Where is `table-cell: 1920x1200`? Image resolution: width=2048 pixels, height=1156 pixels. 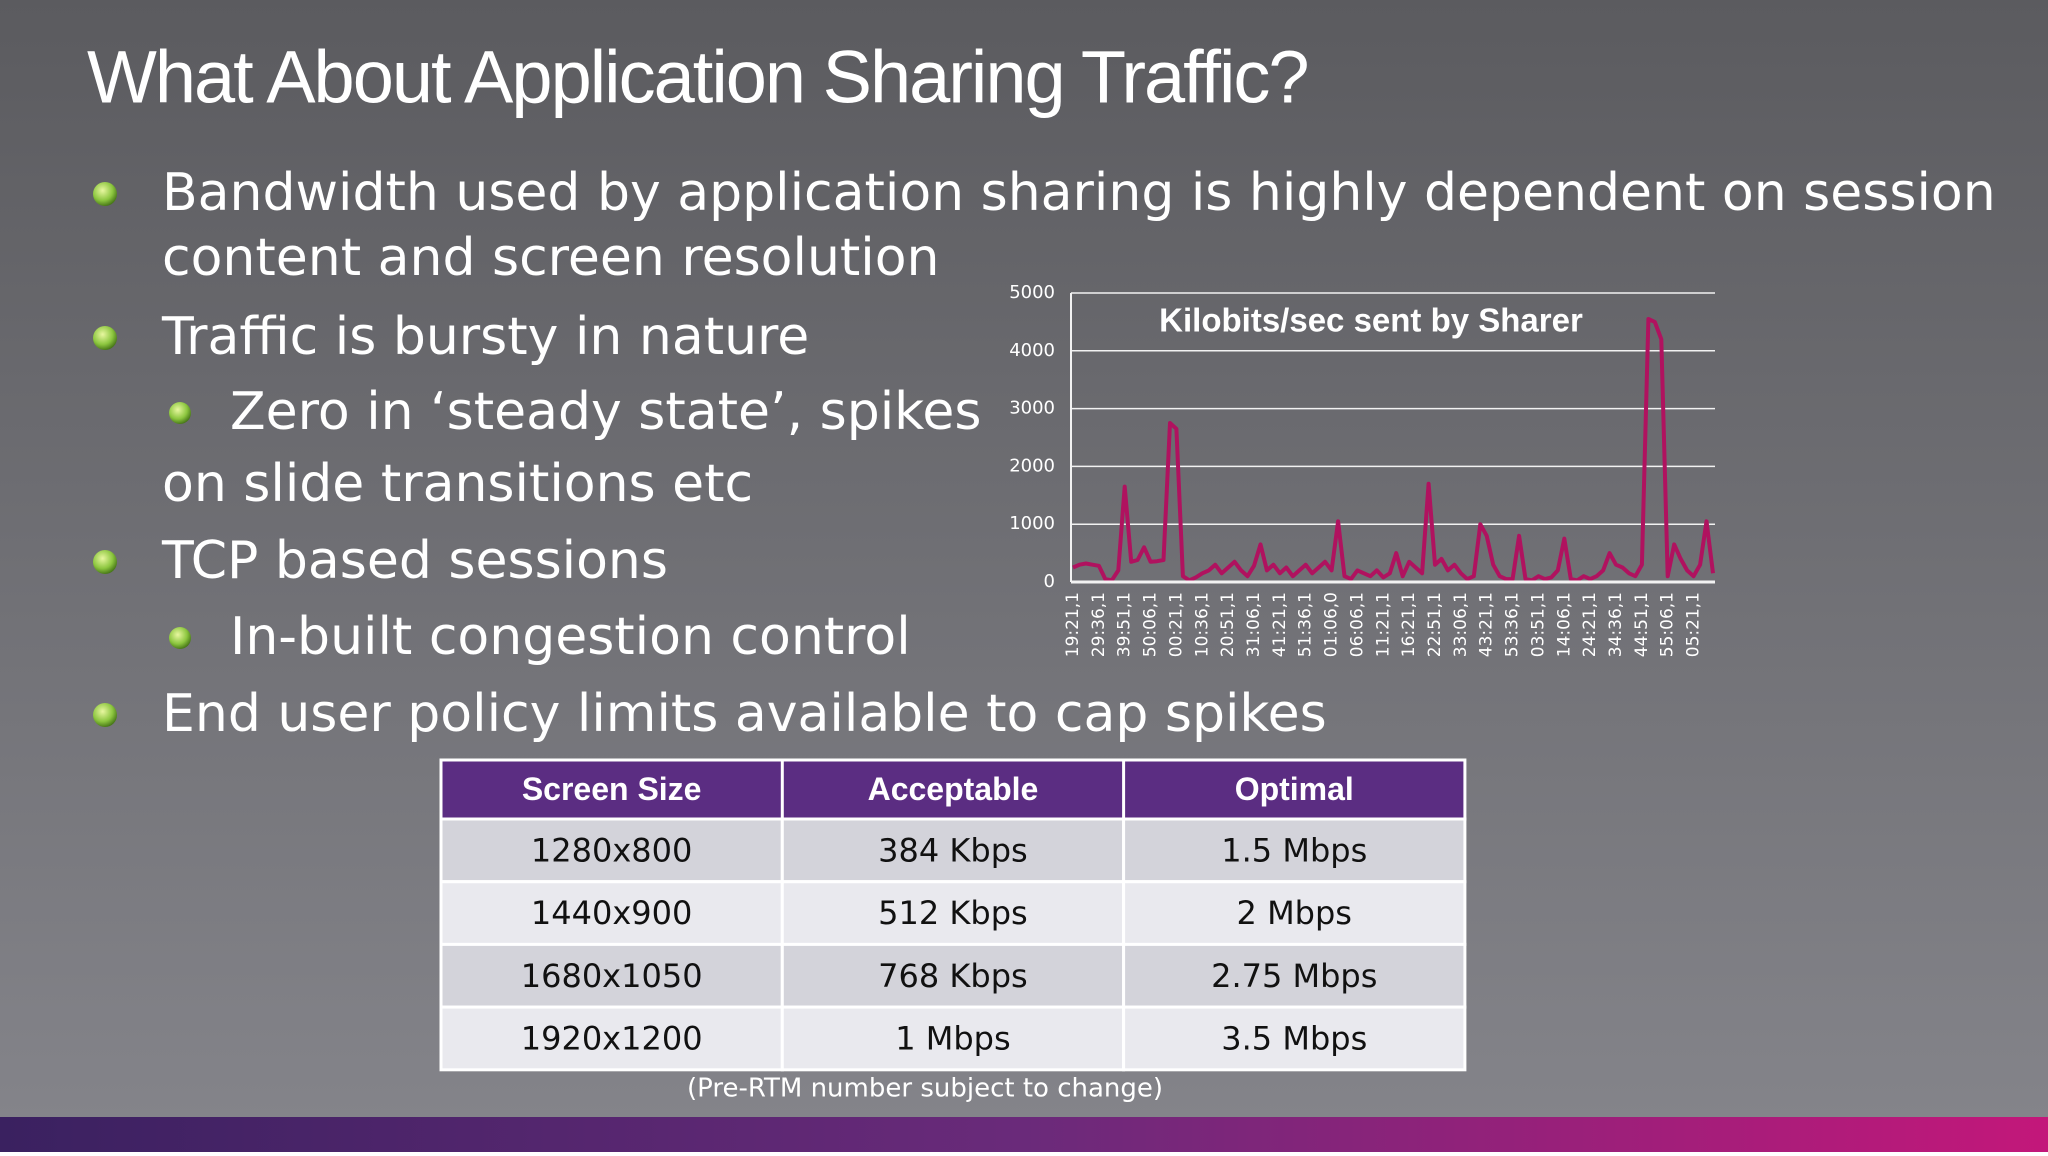 table-cell: 1920x1200 is located at coordinates (612, 1038).